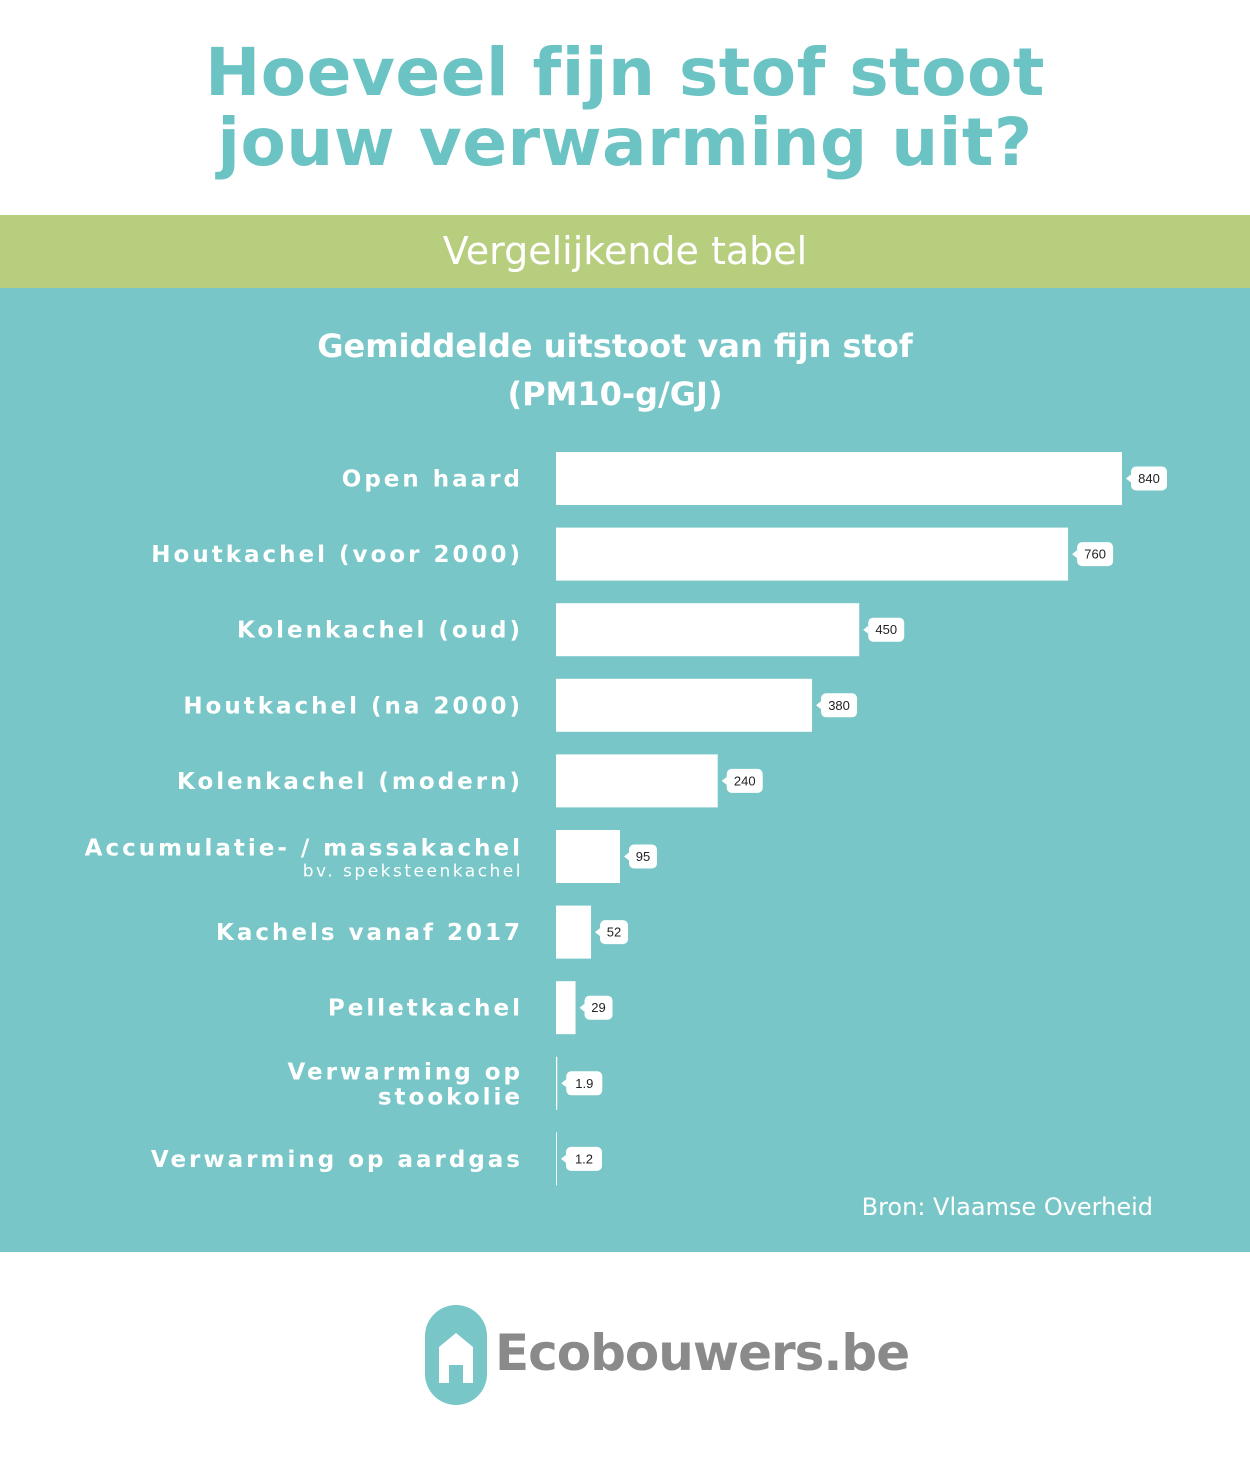 The image size is (1250, 1458). What do you see at coordinates (450, 1097) in the screenshot?
I see `category-label: stookolie` at bounding box center [450, 1097].